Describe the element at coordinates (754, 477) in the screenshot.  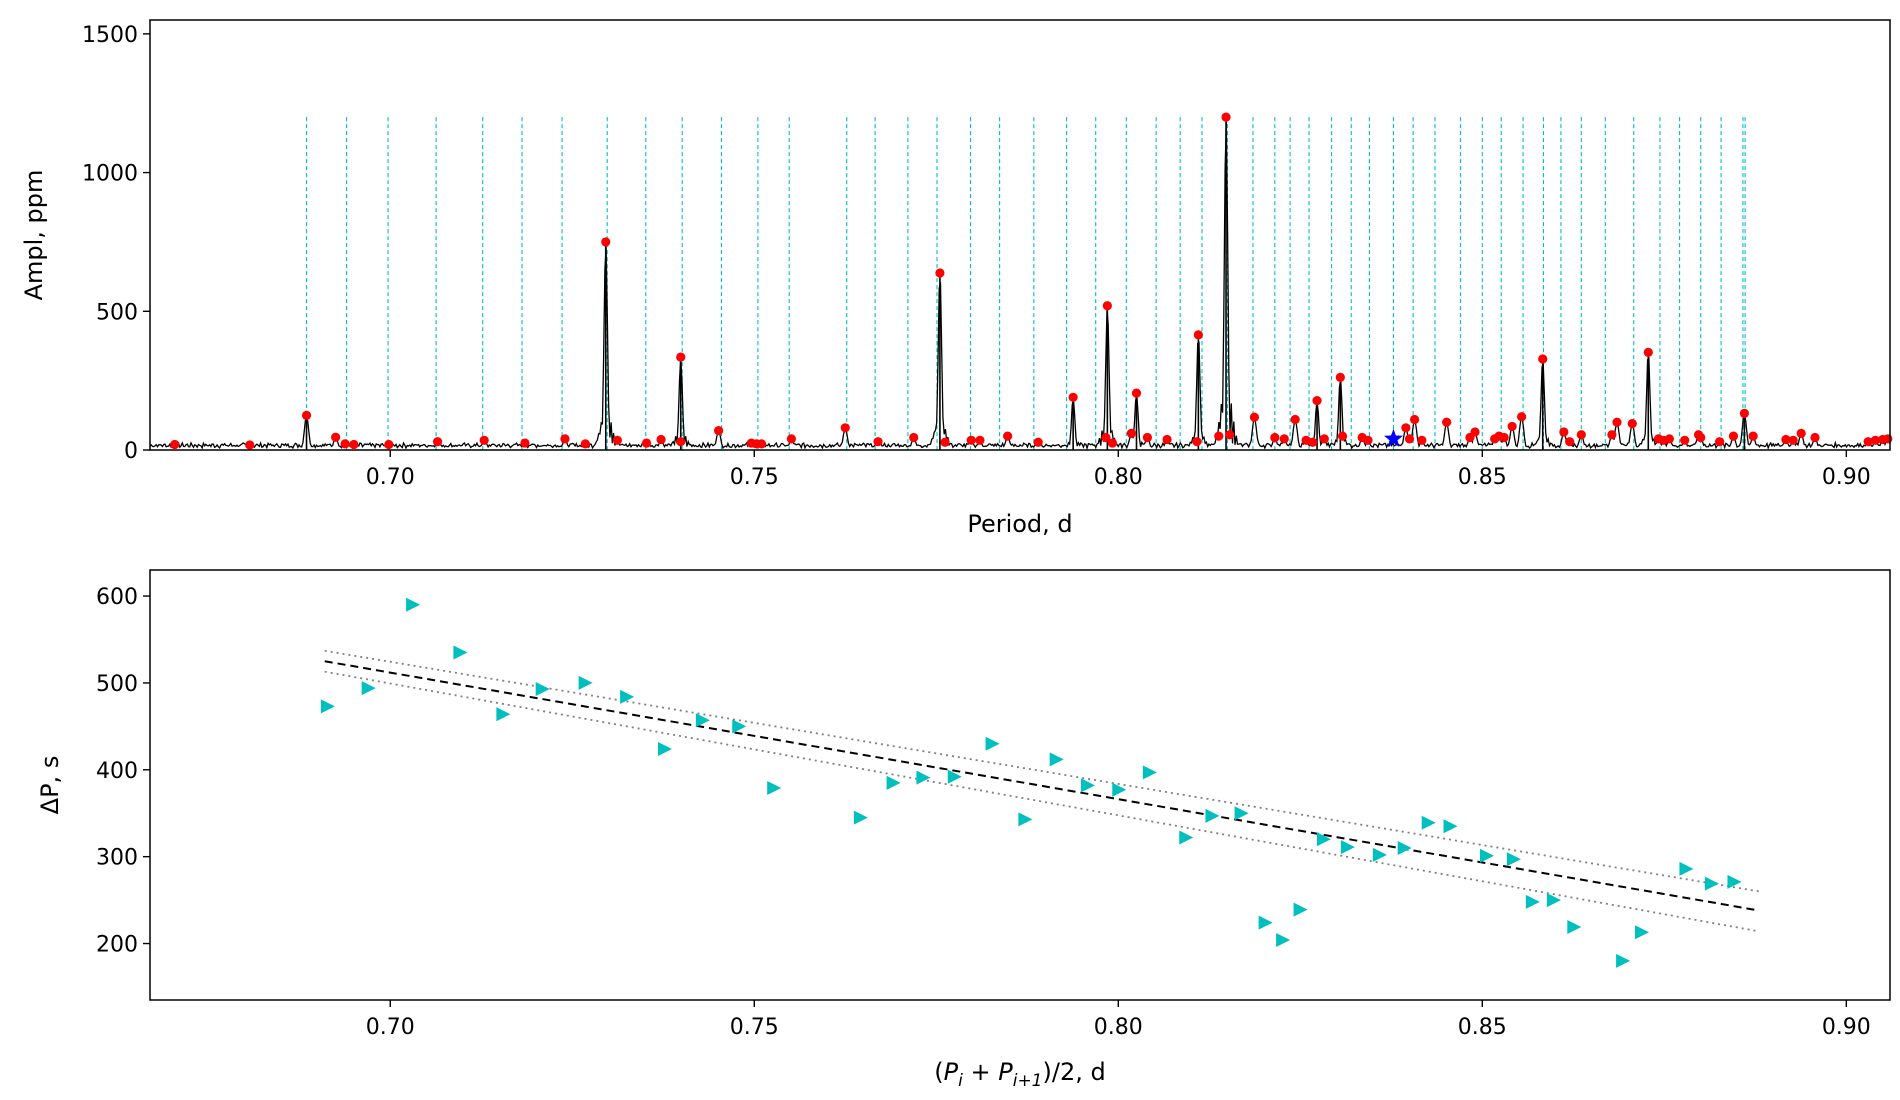
I see `x-tick-label: 0.75` at that location.